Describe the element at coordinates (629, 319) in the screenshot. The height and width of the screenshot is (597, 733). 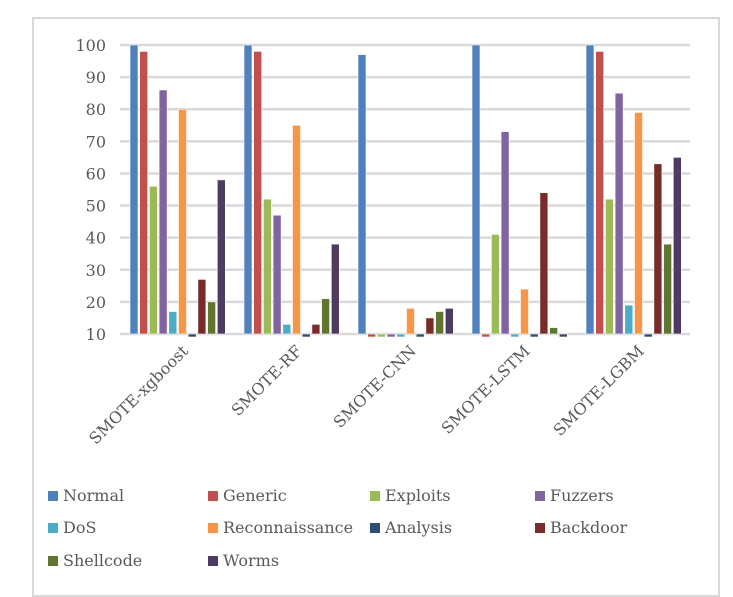
I see `bar-dos-smote-lgbm` at that location.